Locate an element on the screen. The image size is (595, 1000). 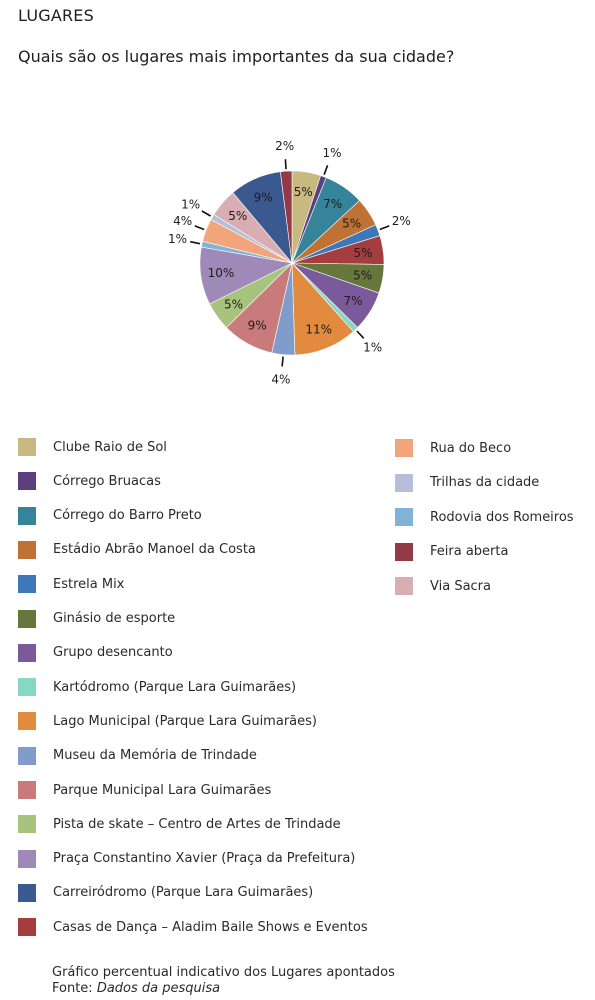
legend-item: Rodovia dos Romeiros is located at coordinates (484, 517).